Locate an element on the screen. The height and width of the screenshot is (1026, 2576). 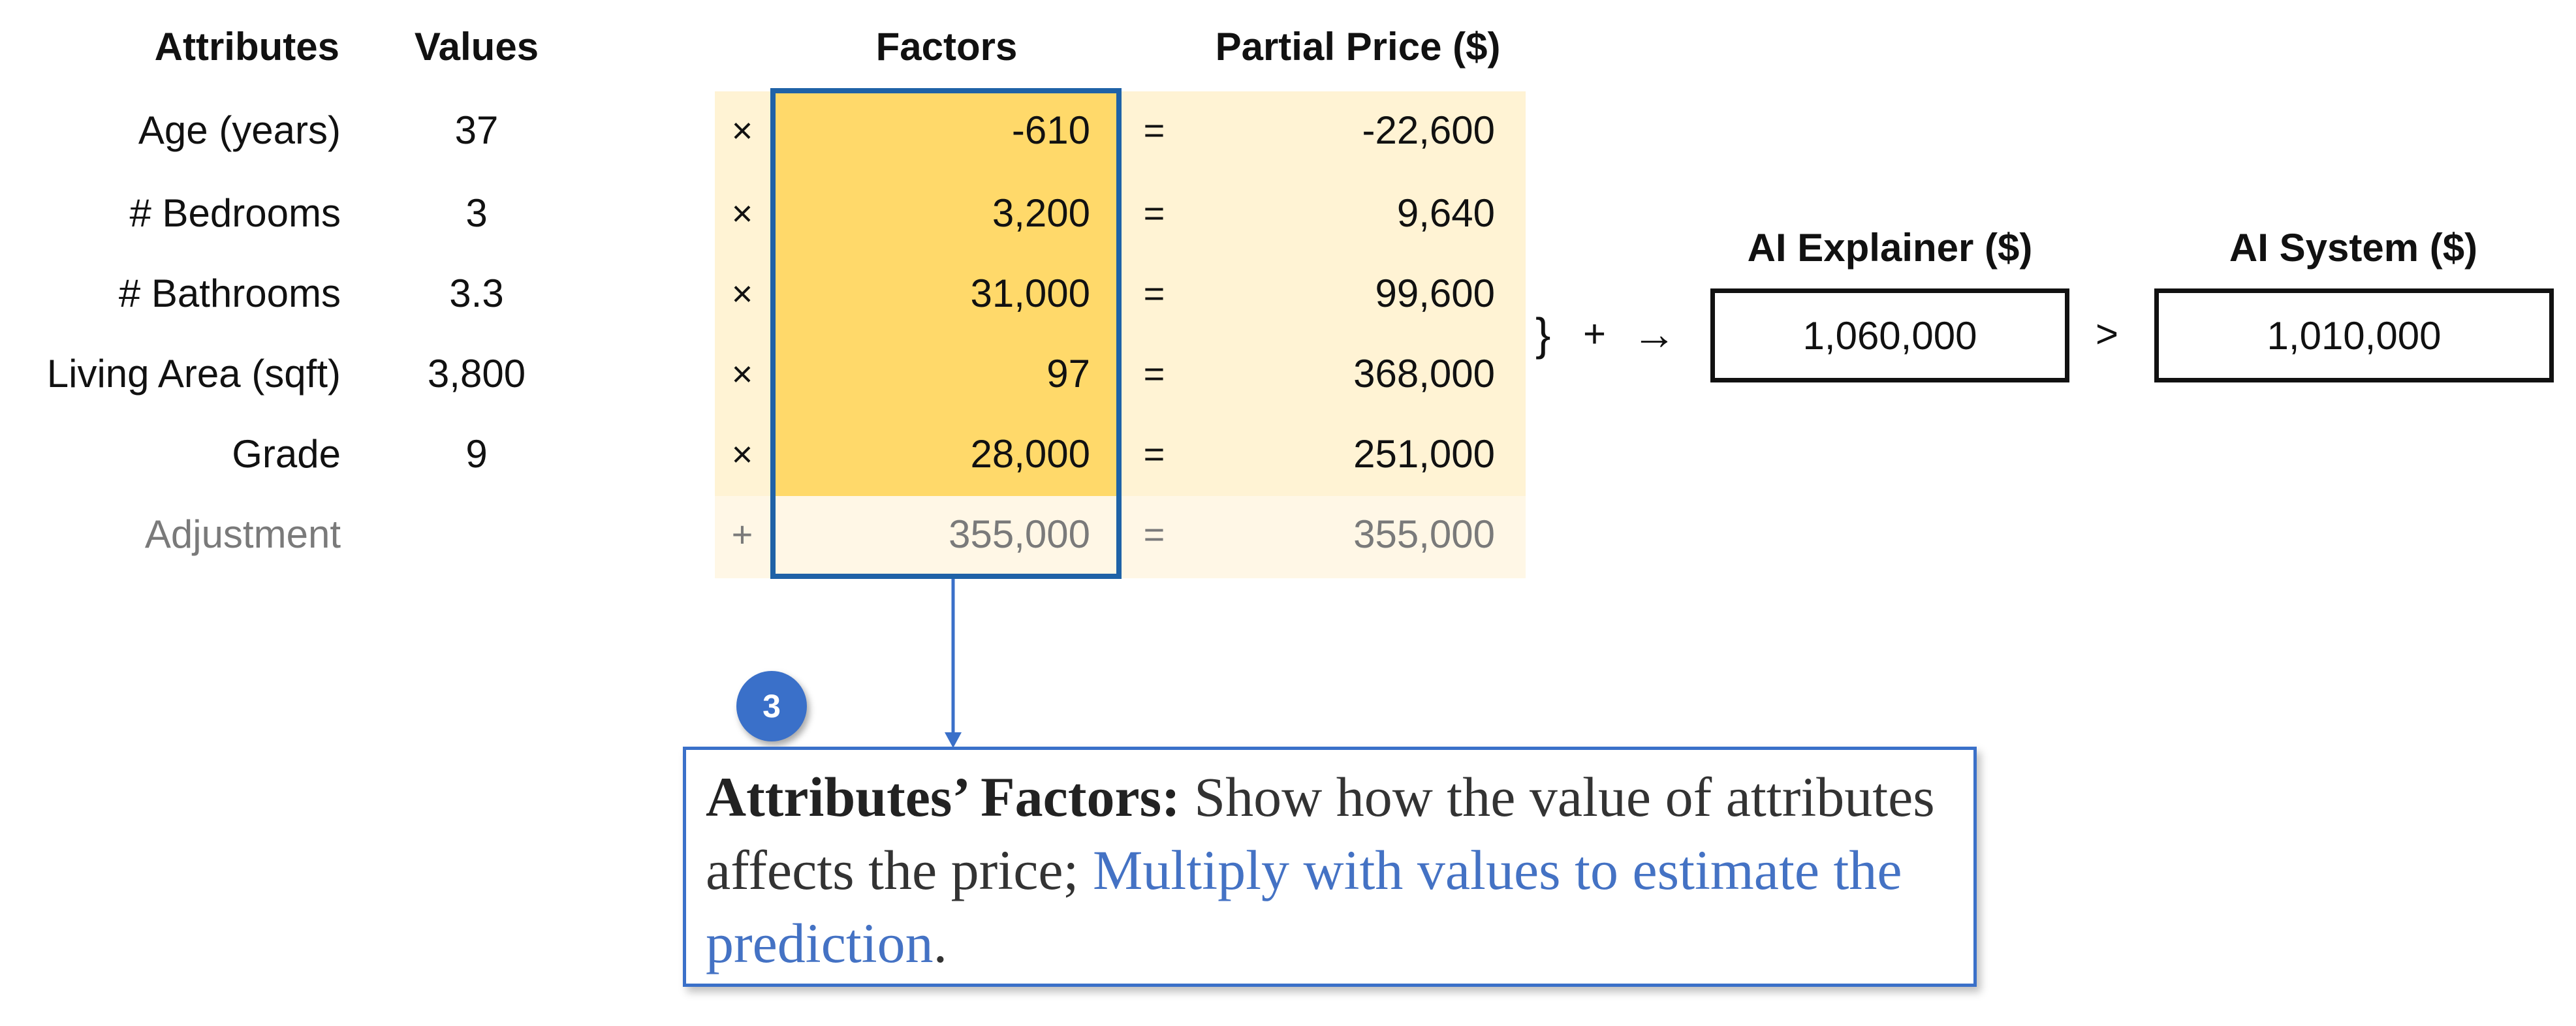
system-value: 1,010,000 is located at coordinates (2354, 335).